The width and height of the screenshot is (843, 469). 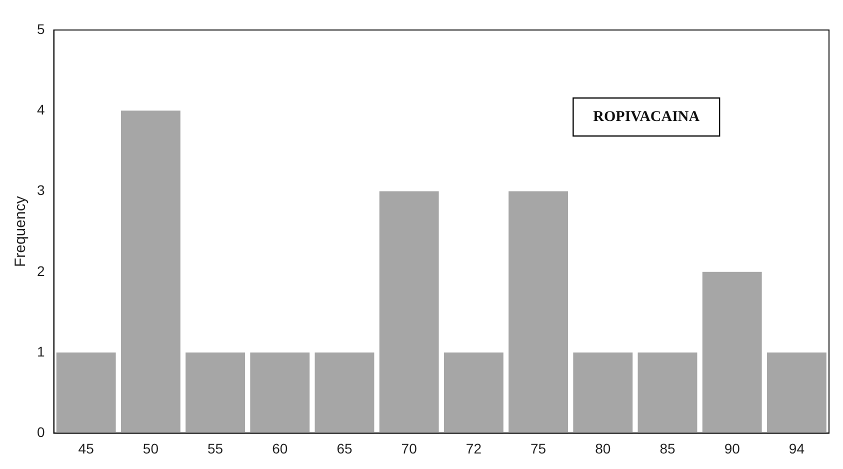 I want to click on y-tick-label: 4, so click(x=40, y=110).